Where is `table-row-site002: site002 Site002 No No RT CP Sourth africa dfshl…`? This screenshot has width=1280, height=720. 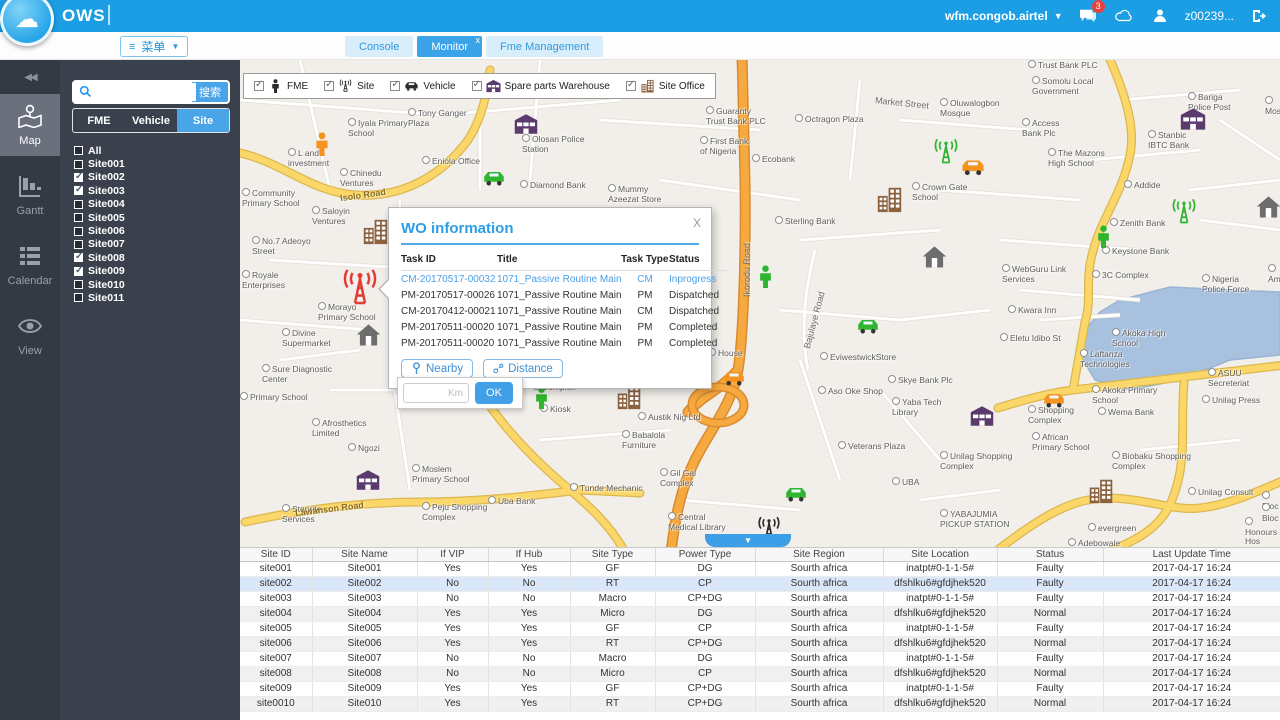 table-row-site002: site002 Site002 No No RT CP Sourth africa dfshl… is located at coordinates (760, 584).